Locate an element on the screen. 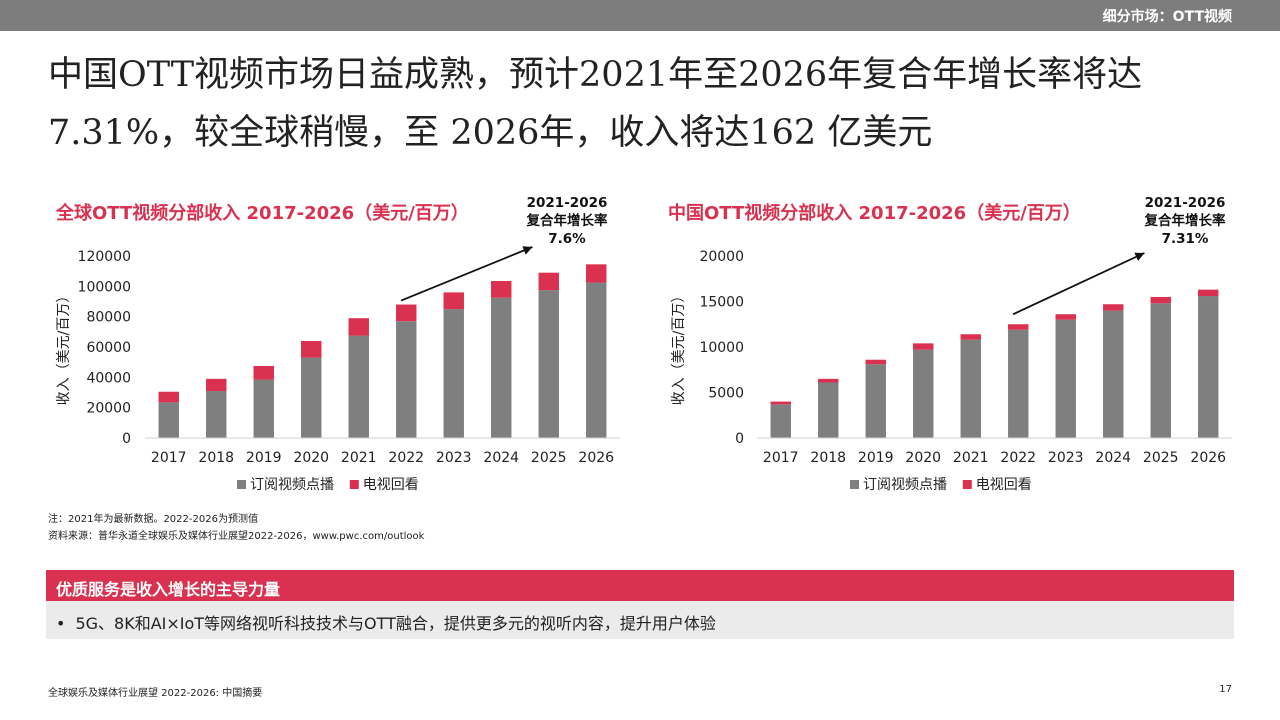 This screenshot has height=720, width=1280. global-chart-title: 全球OTT视频分部收入 2017-2026（美元/百万） is located at coordinates (262, 213).